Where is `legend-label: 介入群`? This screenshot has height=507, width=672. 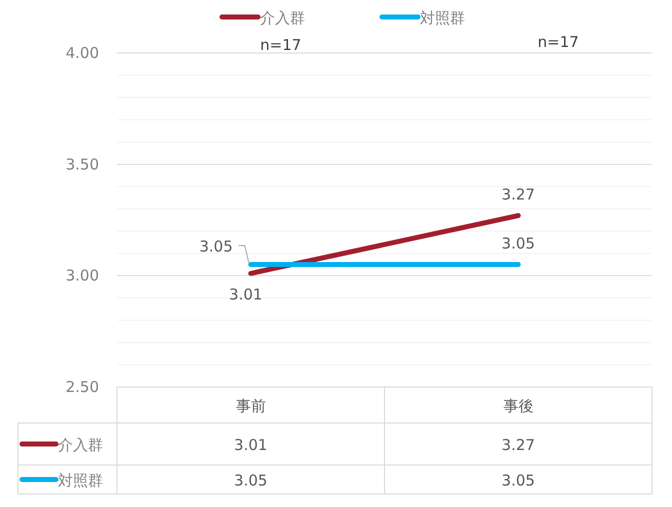 legend-label: 介入群 is located at coordinates (282, 18).